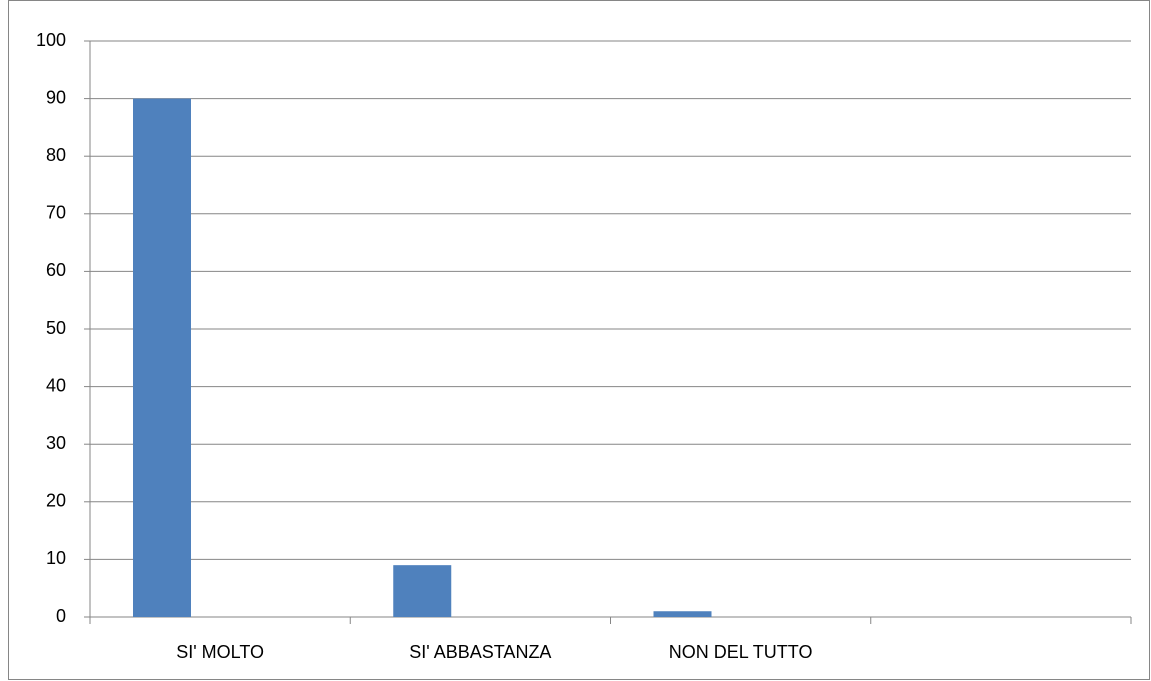  Describe the element at coordinates (56, 558) in the screenshot. I see `y-tick-label: 10` at that location.